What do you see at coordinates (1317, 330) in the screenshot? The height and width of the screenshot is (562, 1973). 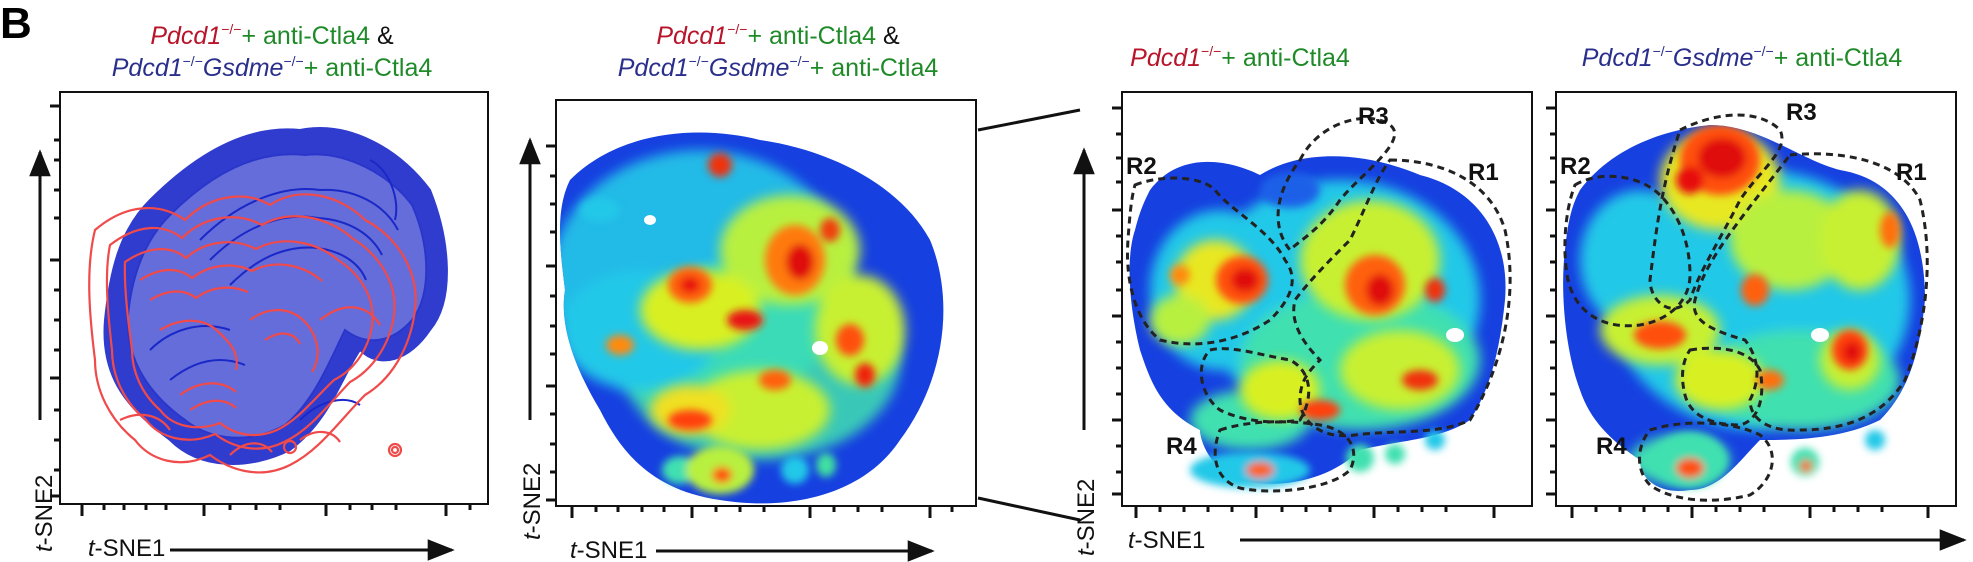 I see `panel-3-satellites` at bounding box center [1317, 330].